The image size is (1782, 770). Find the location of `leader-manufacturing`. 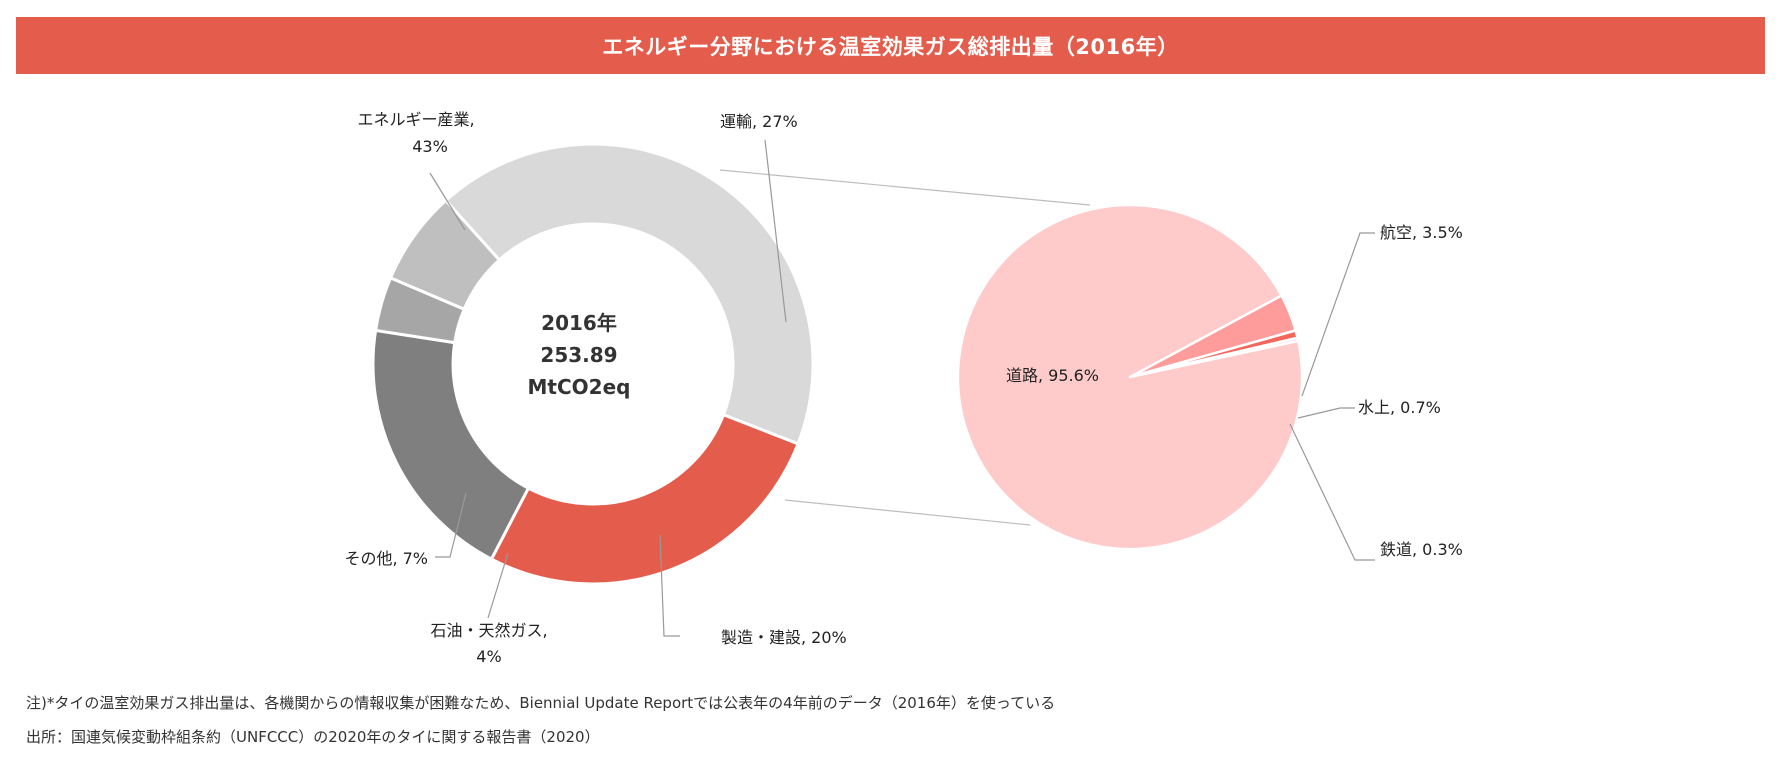

leader-manufacturing is located at coordinates (669, 585).